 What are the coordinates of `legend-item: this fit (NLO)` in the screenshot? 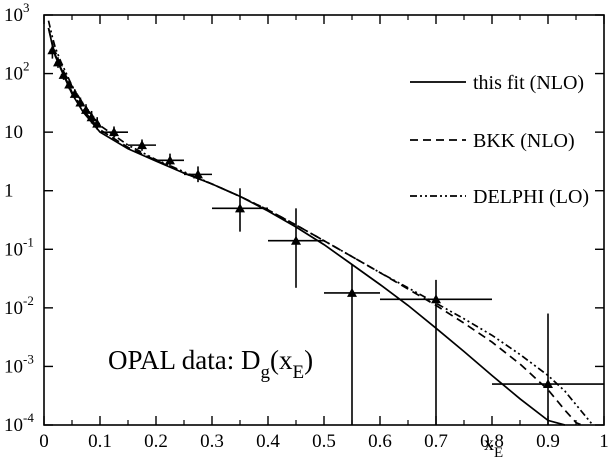 It's located at (497, 83).